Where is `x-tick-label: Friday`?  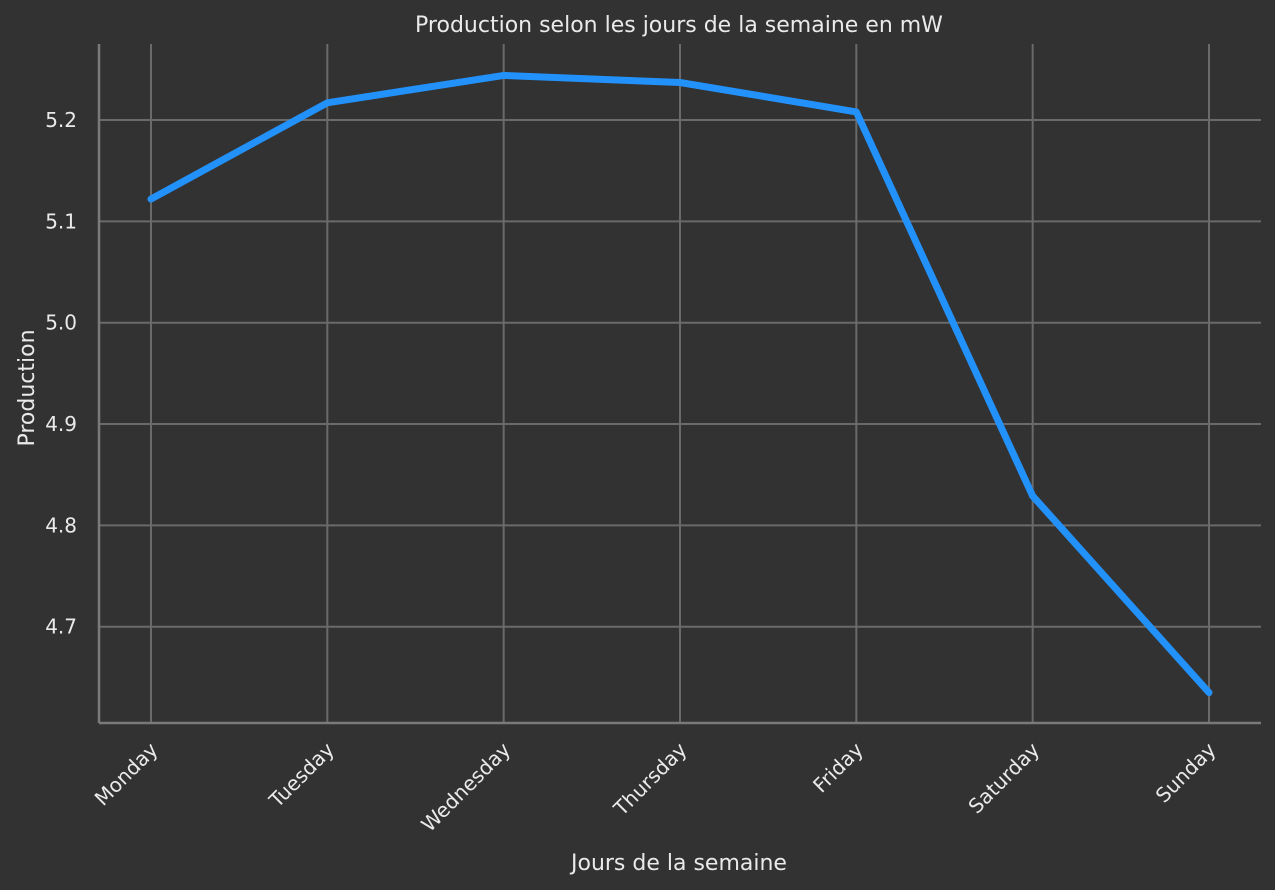
x-tick-label: Friday is located at coordinates (838, 767).